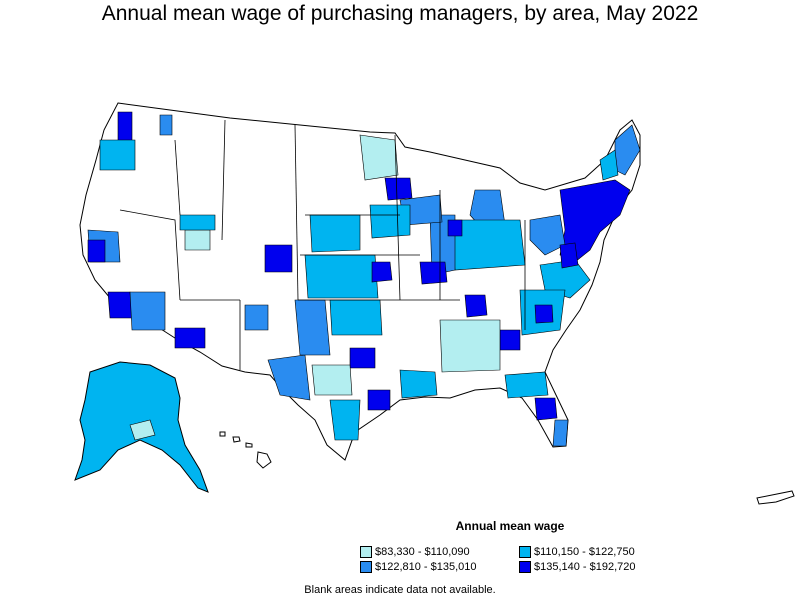 The height and width of the screenshot is (600, 800). I want to click on area-new-mexico, so click(256, 317).